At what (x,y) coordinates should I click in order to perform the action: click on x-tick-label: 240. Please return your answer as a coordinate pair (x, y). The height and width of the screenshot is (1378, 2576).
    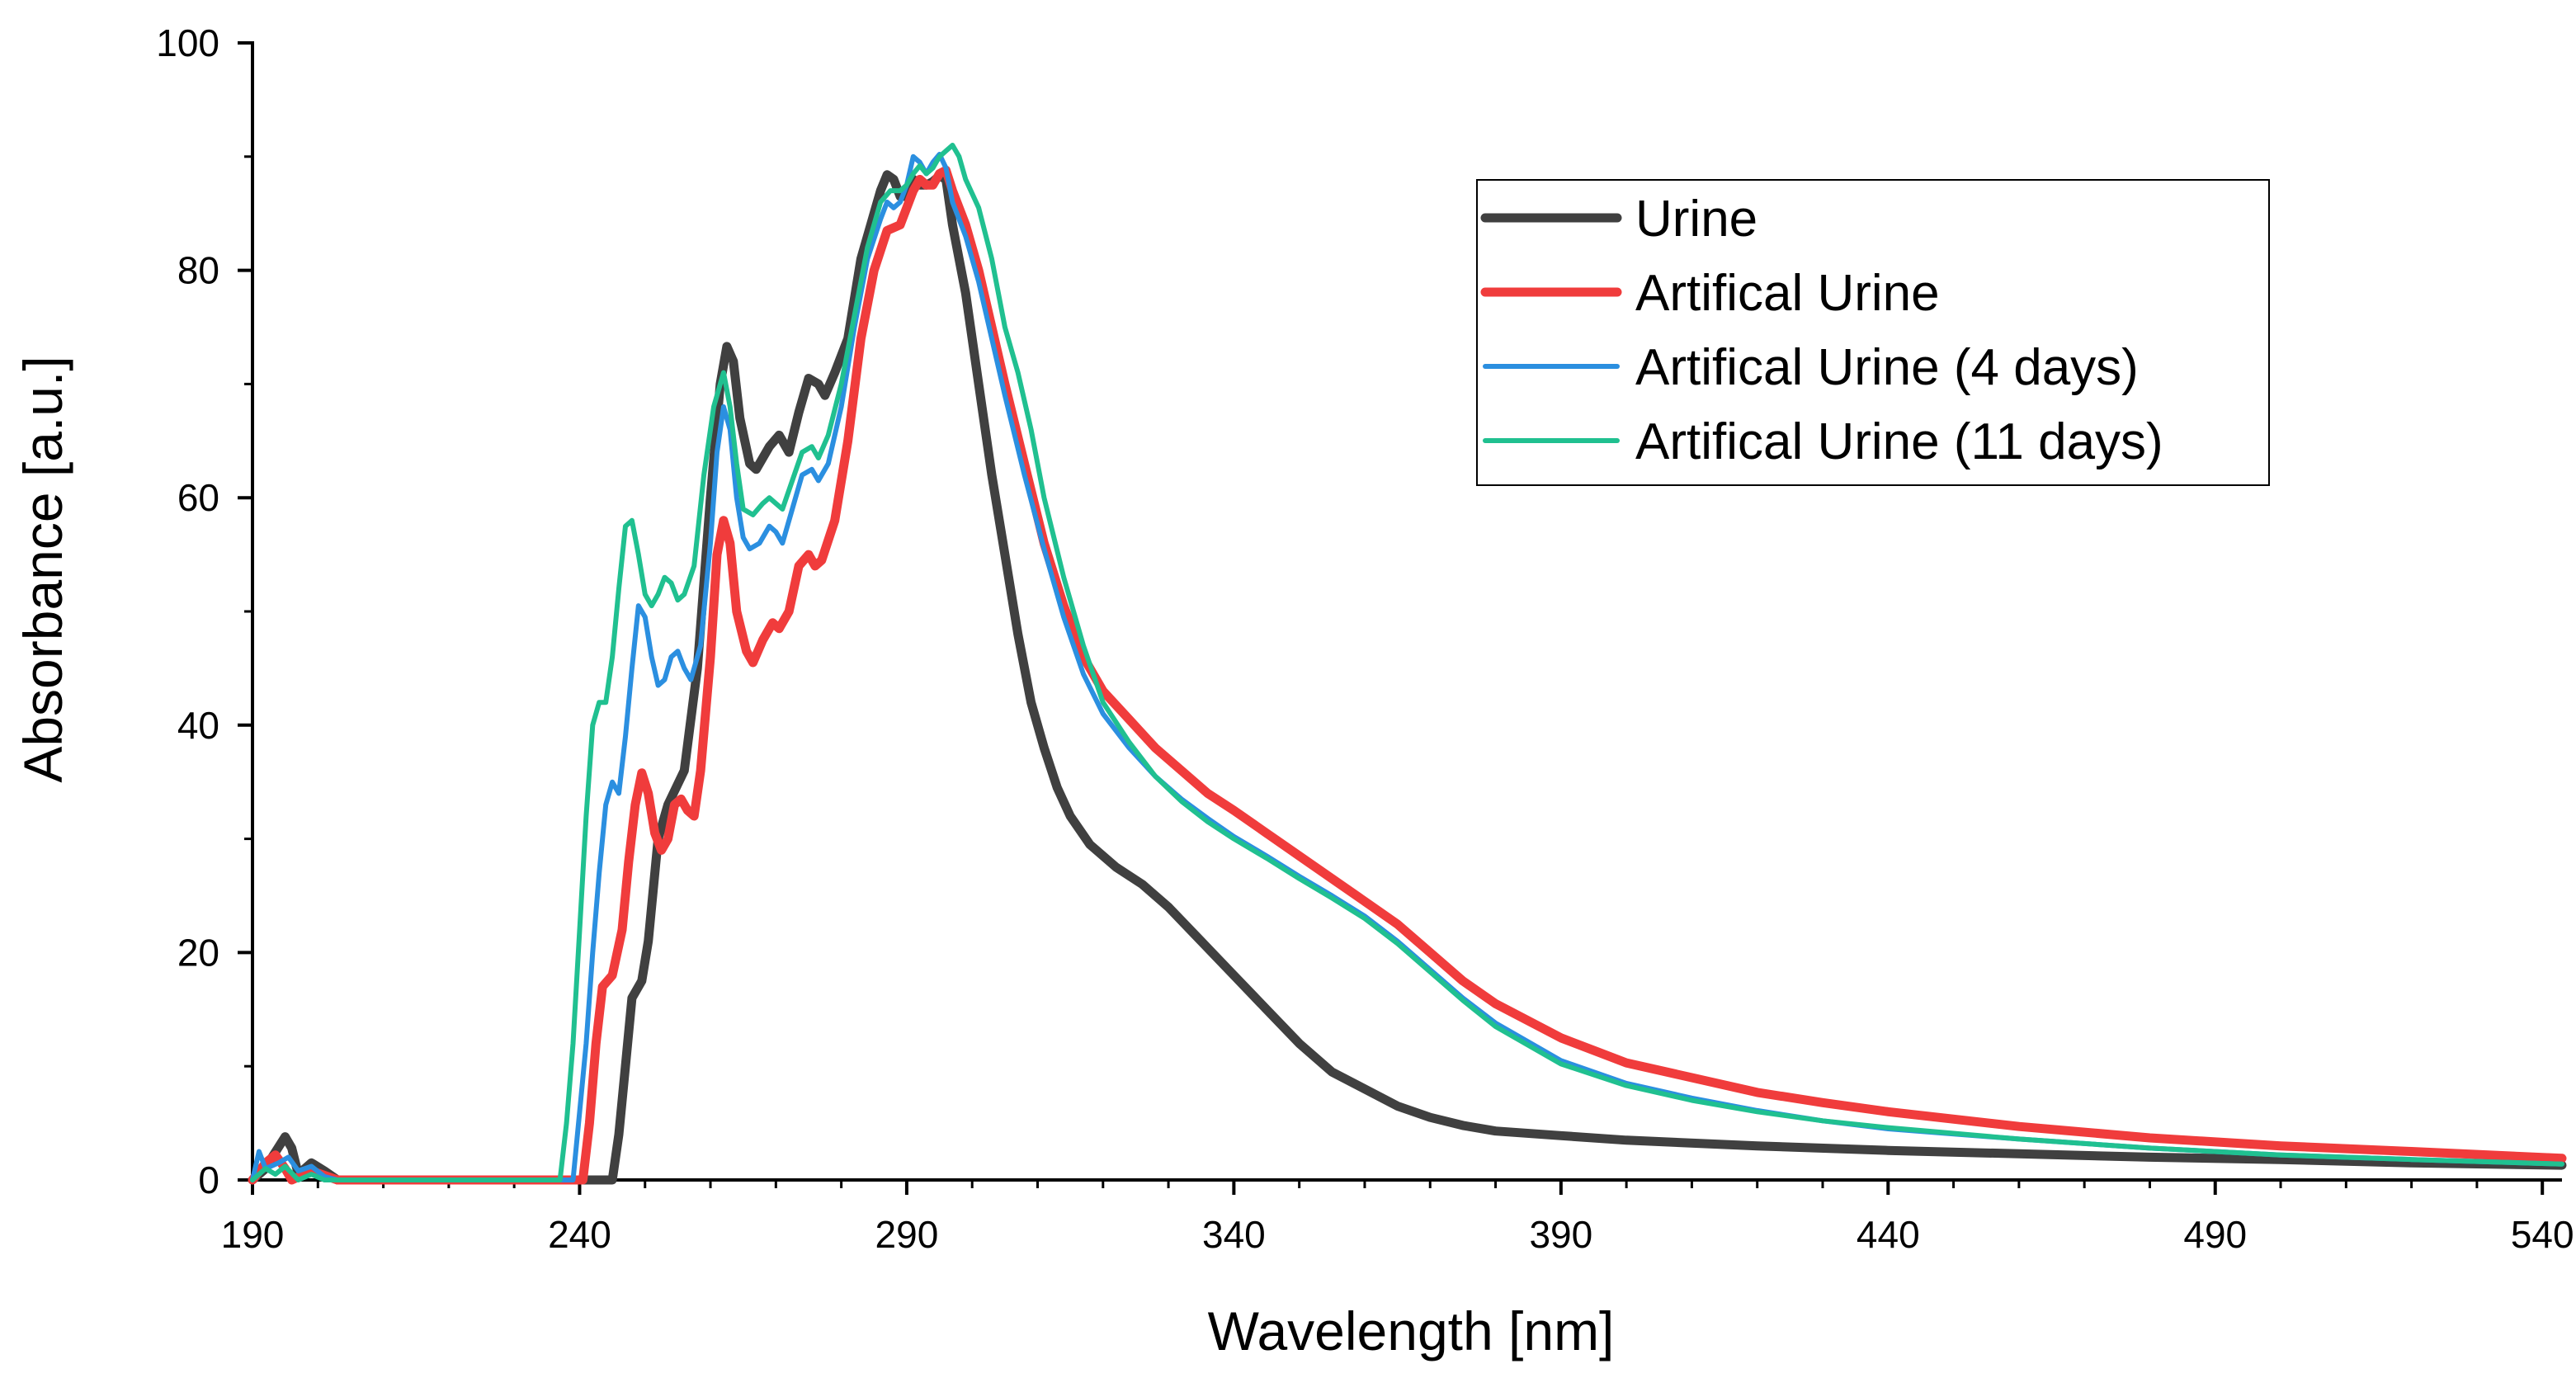
    Looking at the image, I should click on (579, 1234).